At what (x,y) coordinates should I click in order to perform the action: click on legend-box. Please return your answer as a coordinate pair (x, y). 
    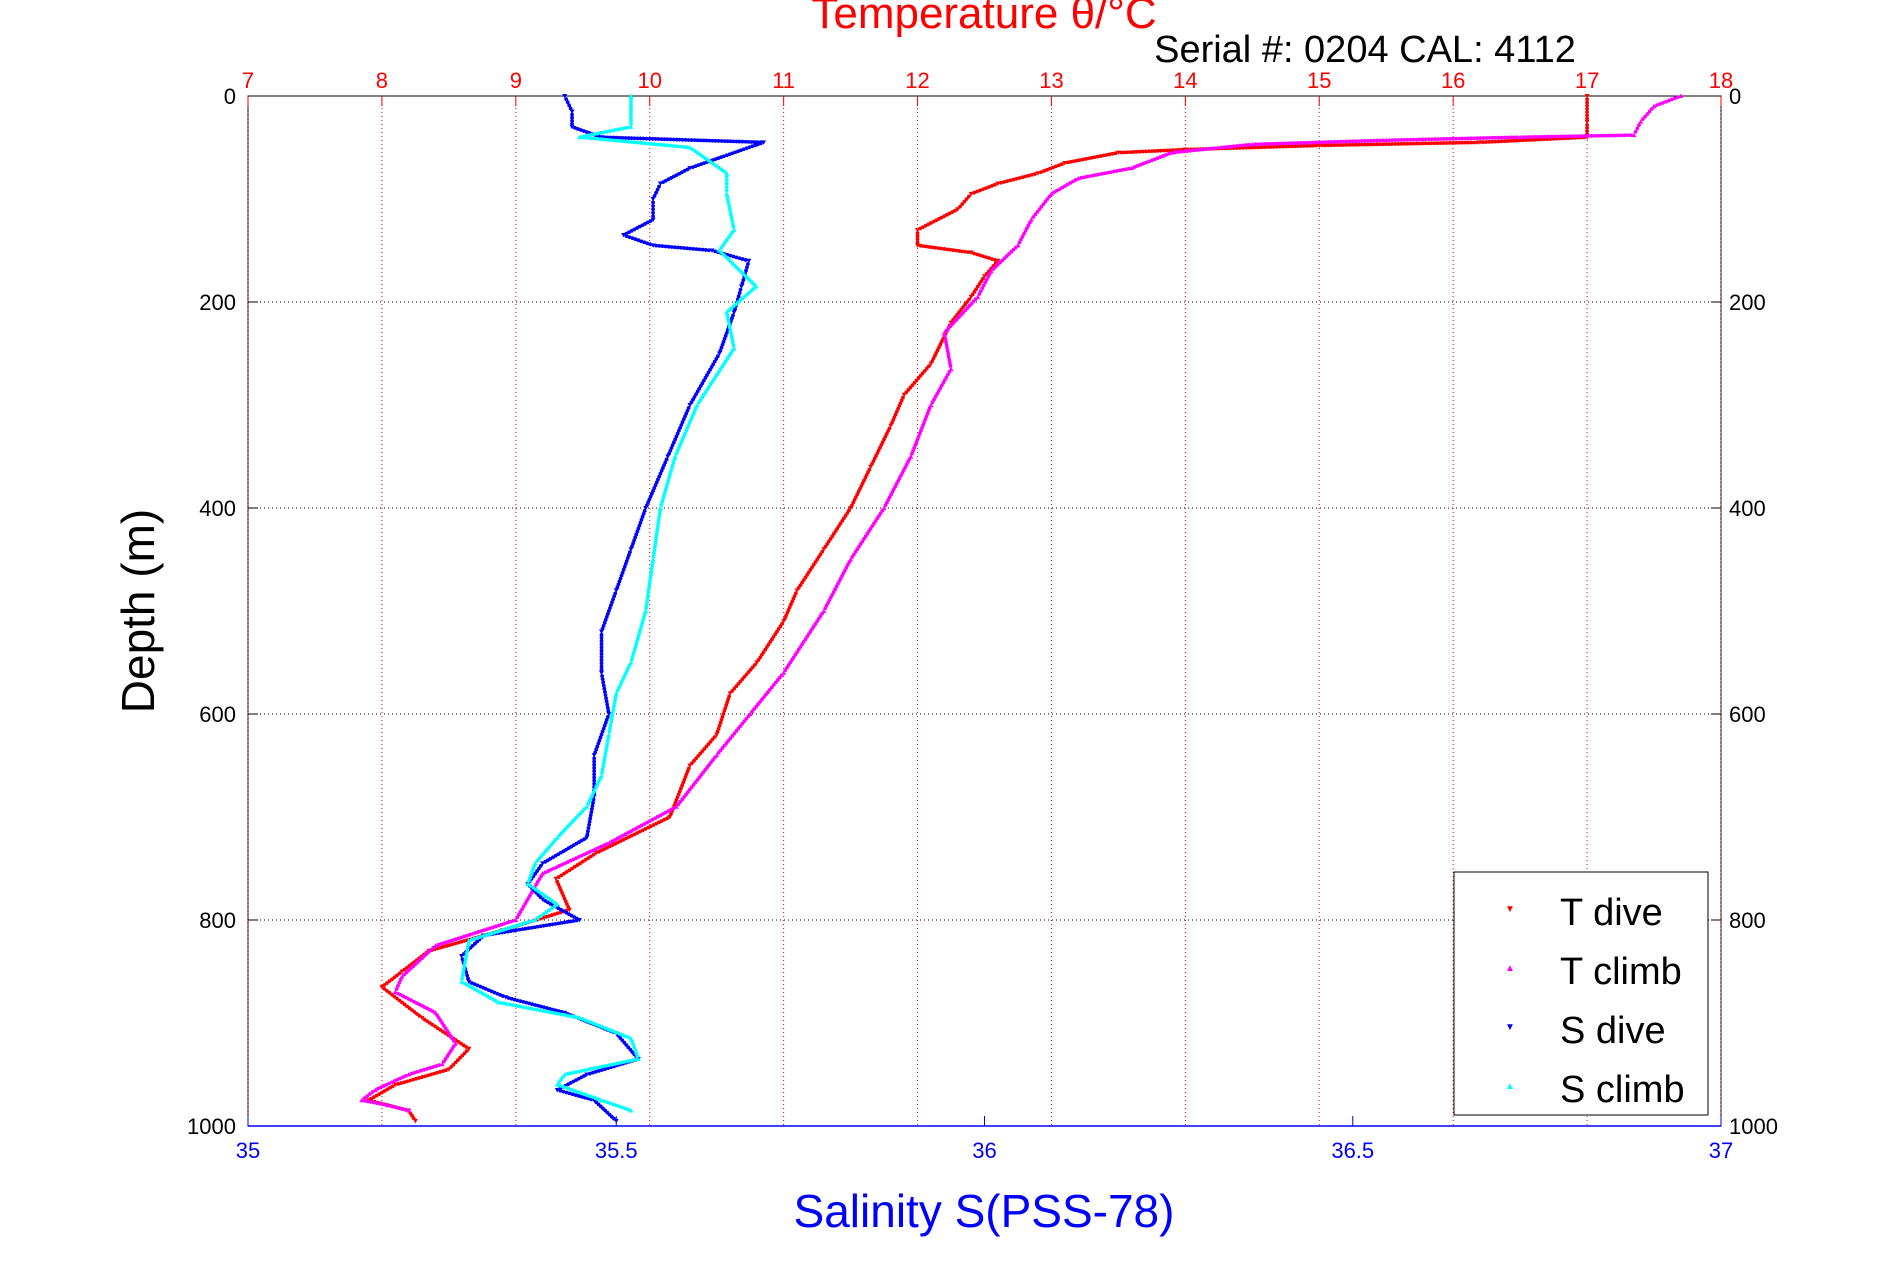
    Looking at the image, I should click on (1581, 993).